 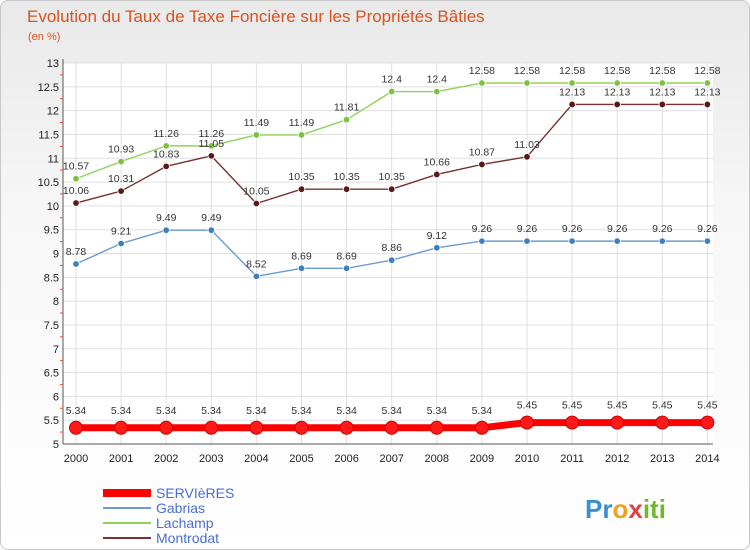 What do you see at coordinates (121, 179) in the screenshot?
I see `data-label-montrodat: 10.31` at bounding box center [121, 179].